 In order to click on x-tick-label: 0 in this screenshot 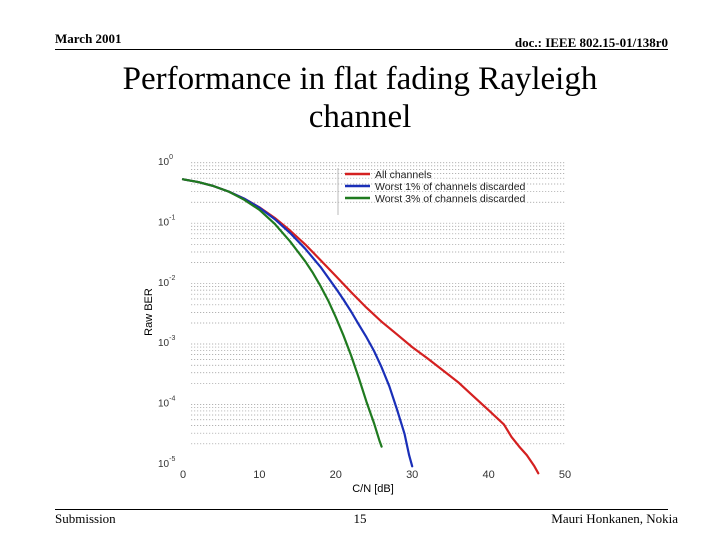, I will do `click(183, 475)`.